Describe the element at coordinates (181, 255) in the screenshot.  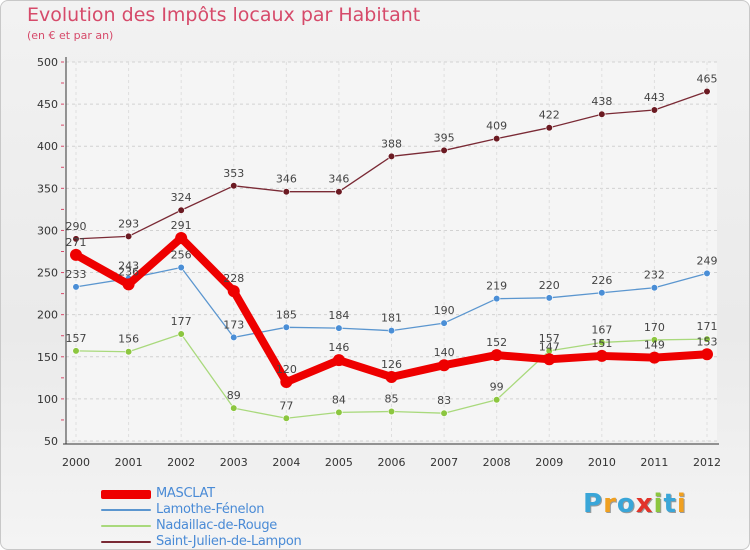
I see `data-label-lamothe-f-nelon: 256` at that location.